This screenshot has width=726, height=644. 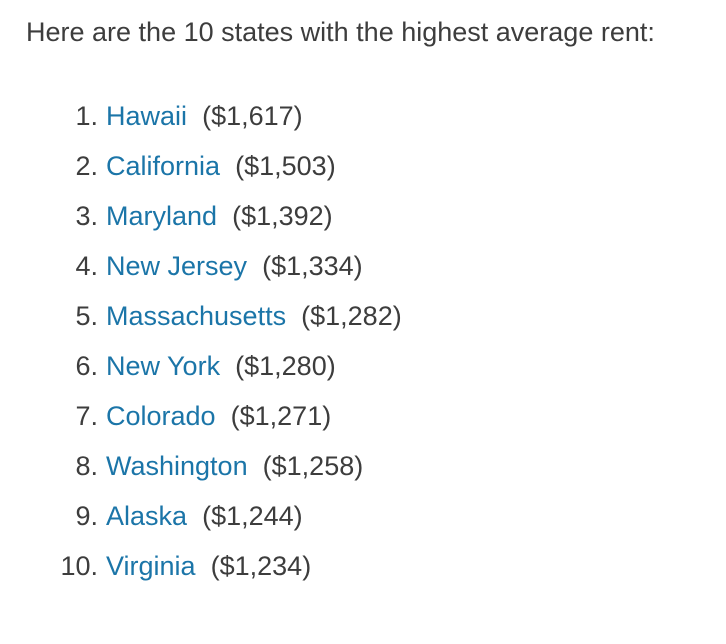 I want to click on rank-number: 10., so click(x=79, y=566).